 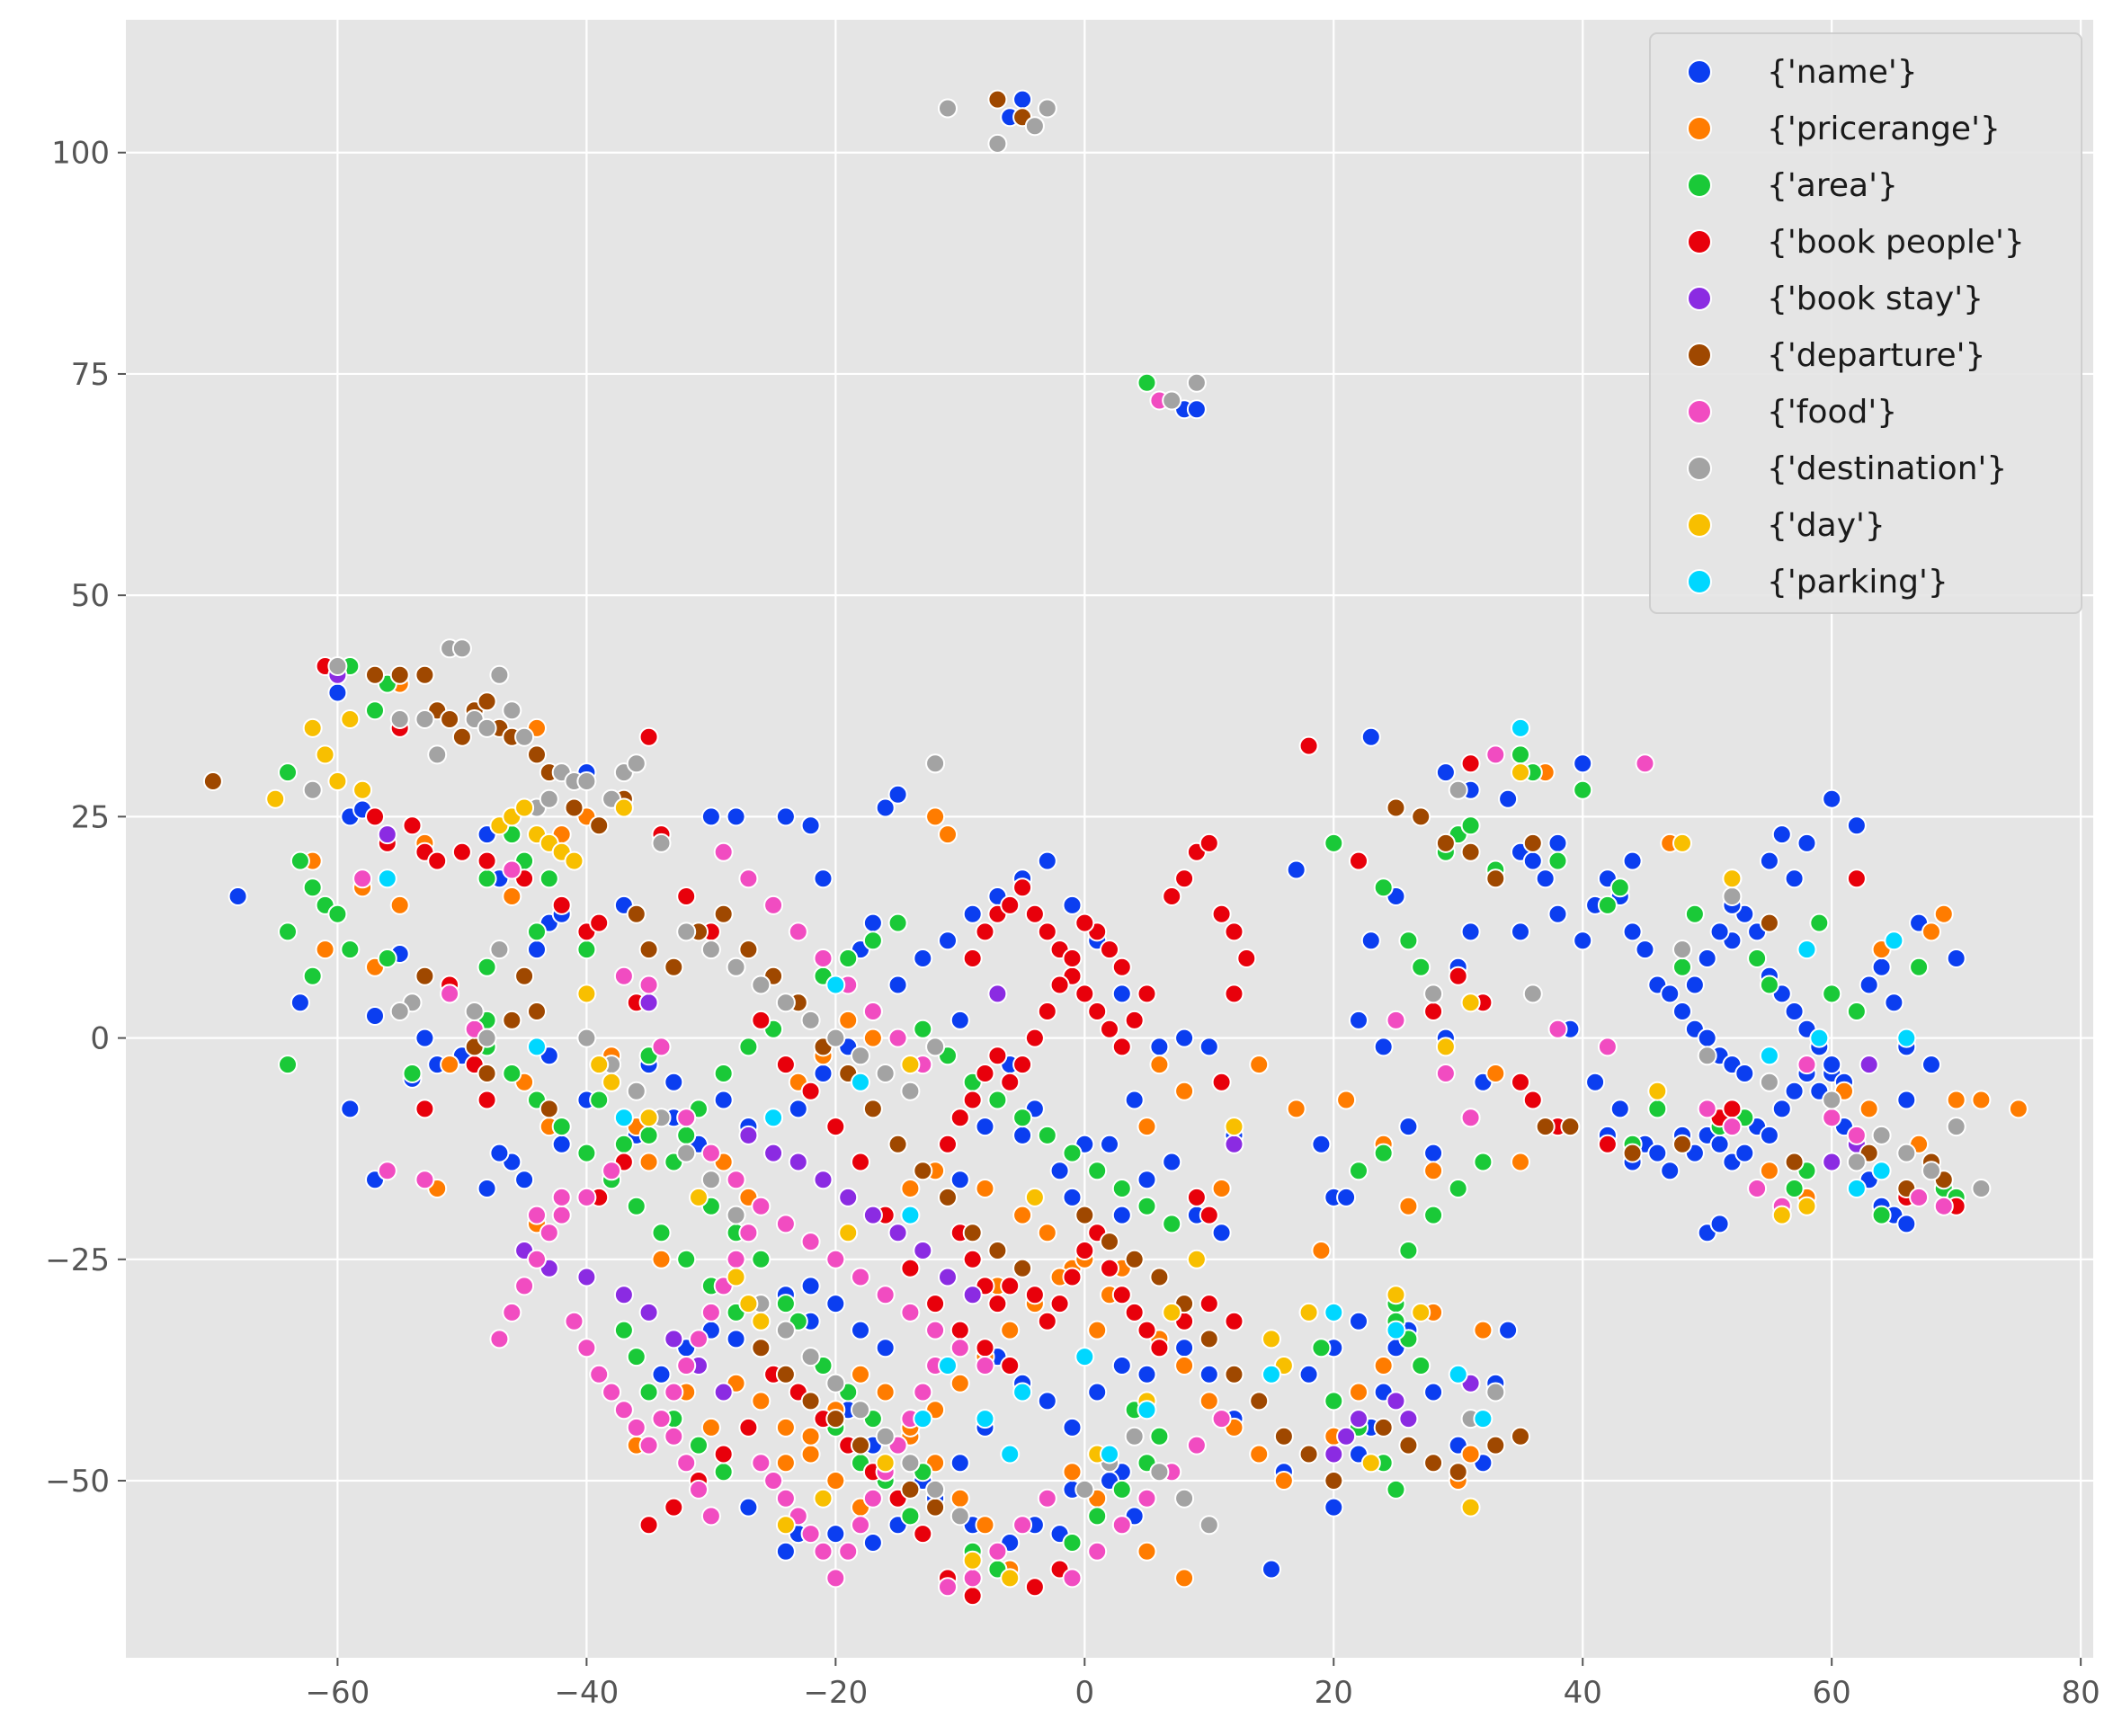 I want to click on legend-label: {'food'}, so click(x=1832, y=412).